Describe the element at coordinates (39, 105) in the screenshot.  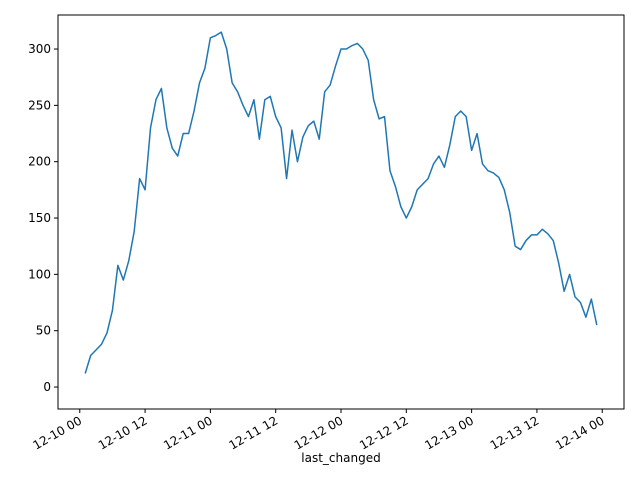
I see `y-tick-label: 250` at that location.